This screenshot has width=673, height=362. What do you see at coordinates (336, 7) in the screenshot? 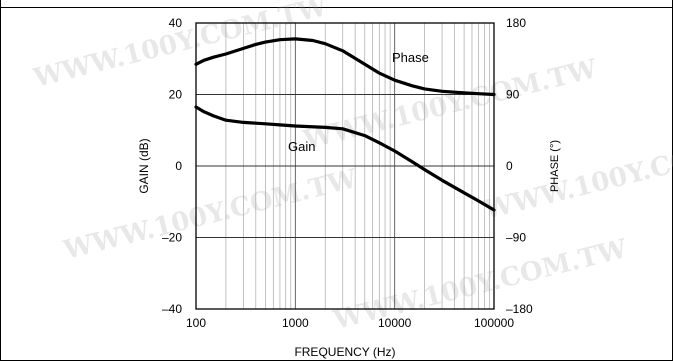
I see `top-rule` at bounding box center [336, 7].